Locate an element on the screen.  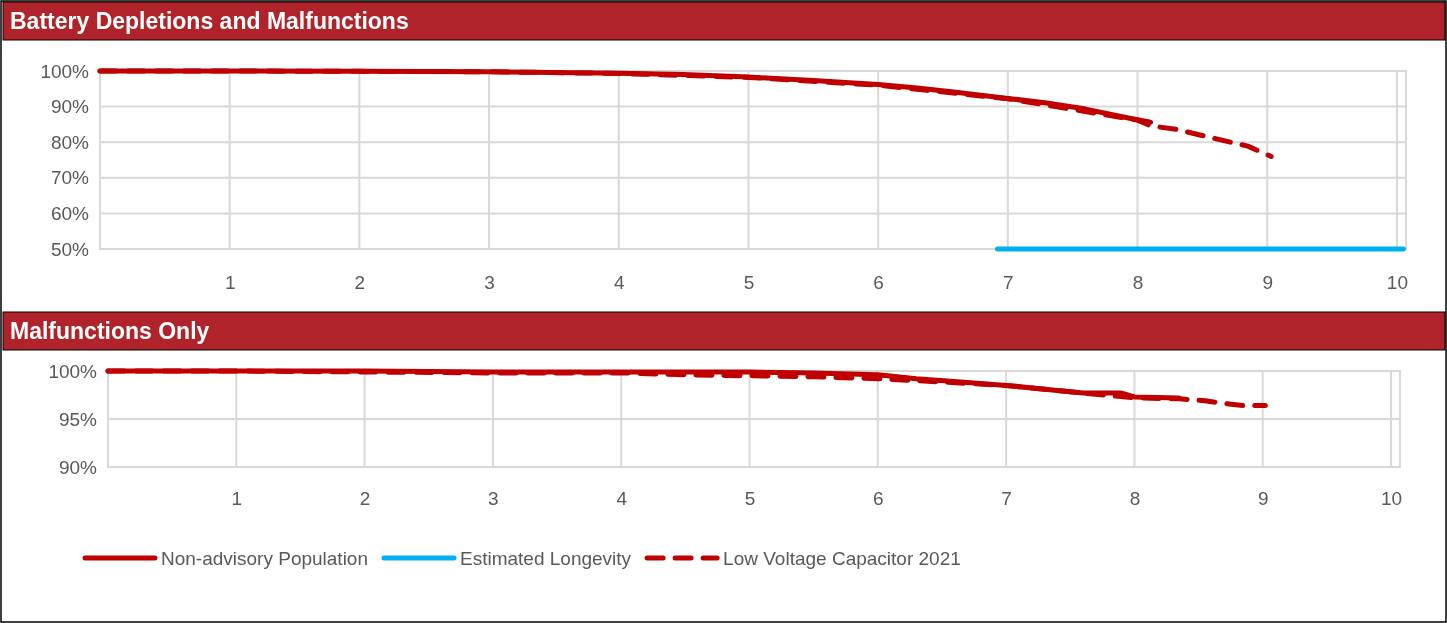
y-tick-label: 70% is located at coordinates (70, 178).